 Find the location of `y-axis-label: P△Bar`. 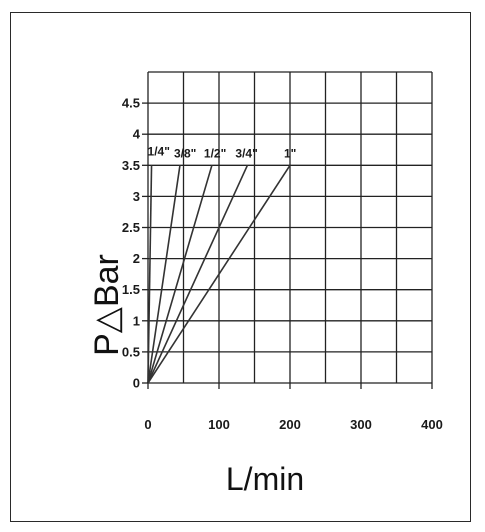

y-axis-label: P△Bar is located at coordinates (107, 305).